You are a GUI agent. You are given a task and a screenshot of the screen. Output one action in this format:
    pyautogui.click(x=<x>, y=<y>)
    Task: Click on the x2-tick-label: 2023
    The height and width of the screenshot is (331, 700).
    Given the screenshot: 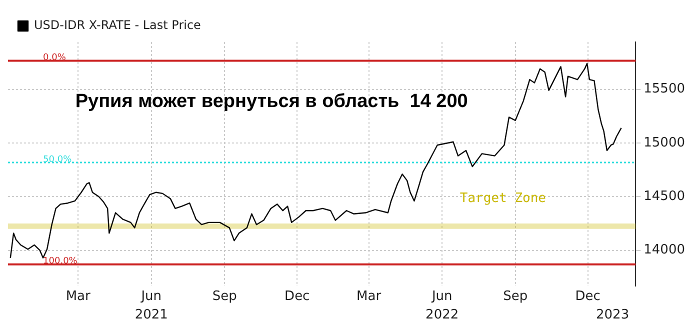 What is the action you would take?
    pyautogui.click(x=613, y=315)
    